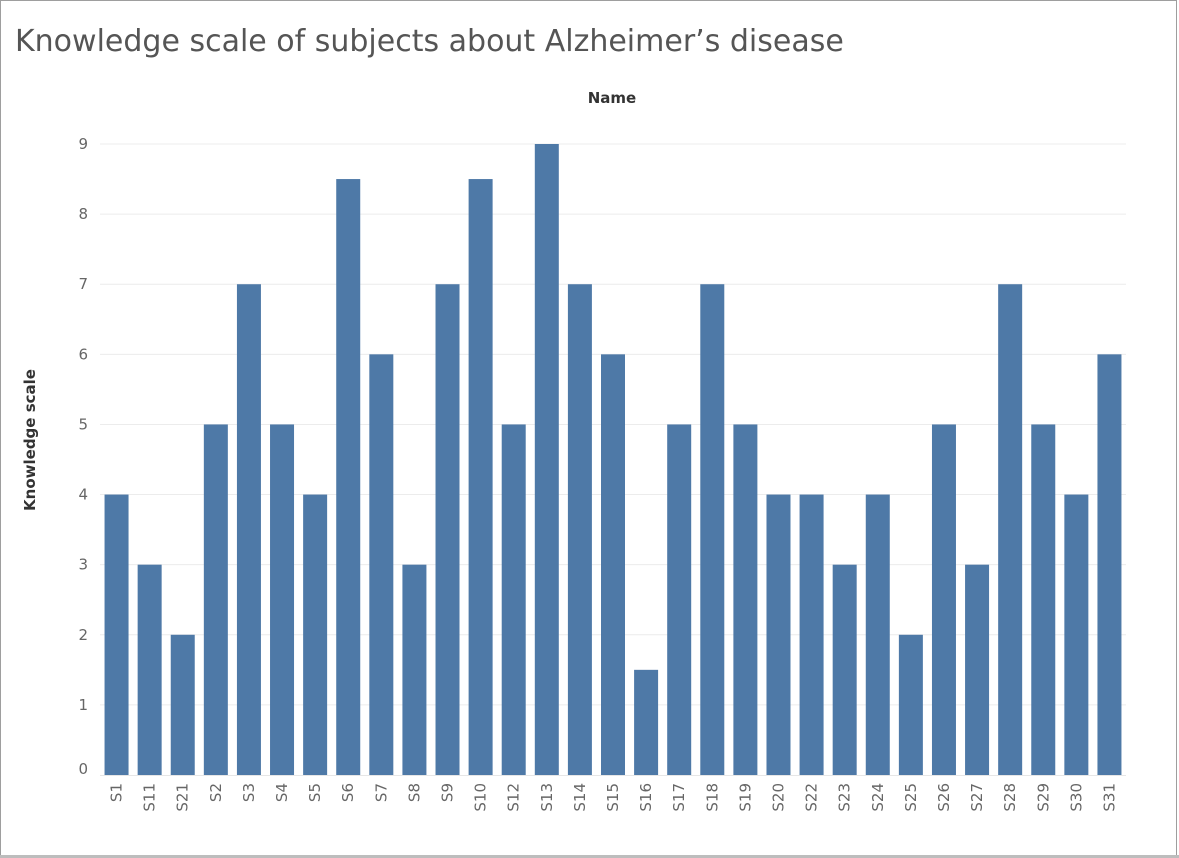 Image resolution: width=1179 pixels, height=858 pixels. Describe the element at coordinates (589, 856) in the screenshot. I see `bottom-border` at that location.